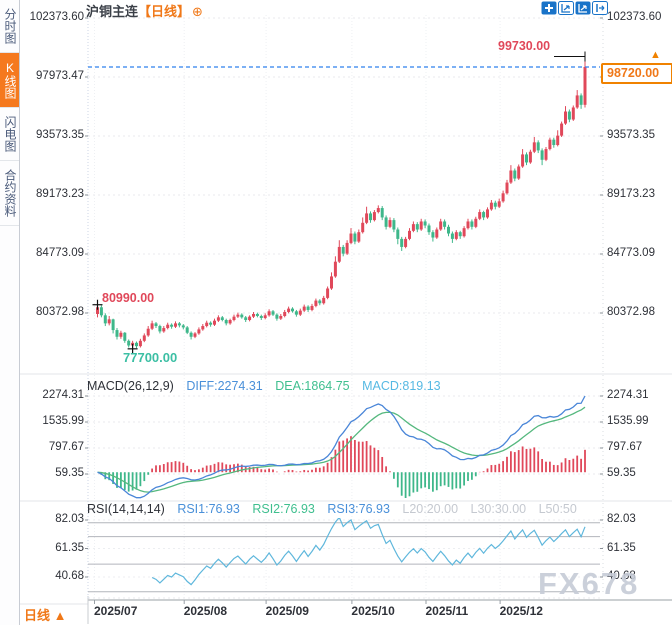 Image resolution: width=672 pixels, height=625 pixels. I want to click on circled-plus-icon: ⊕, so click(197, 11).